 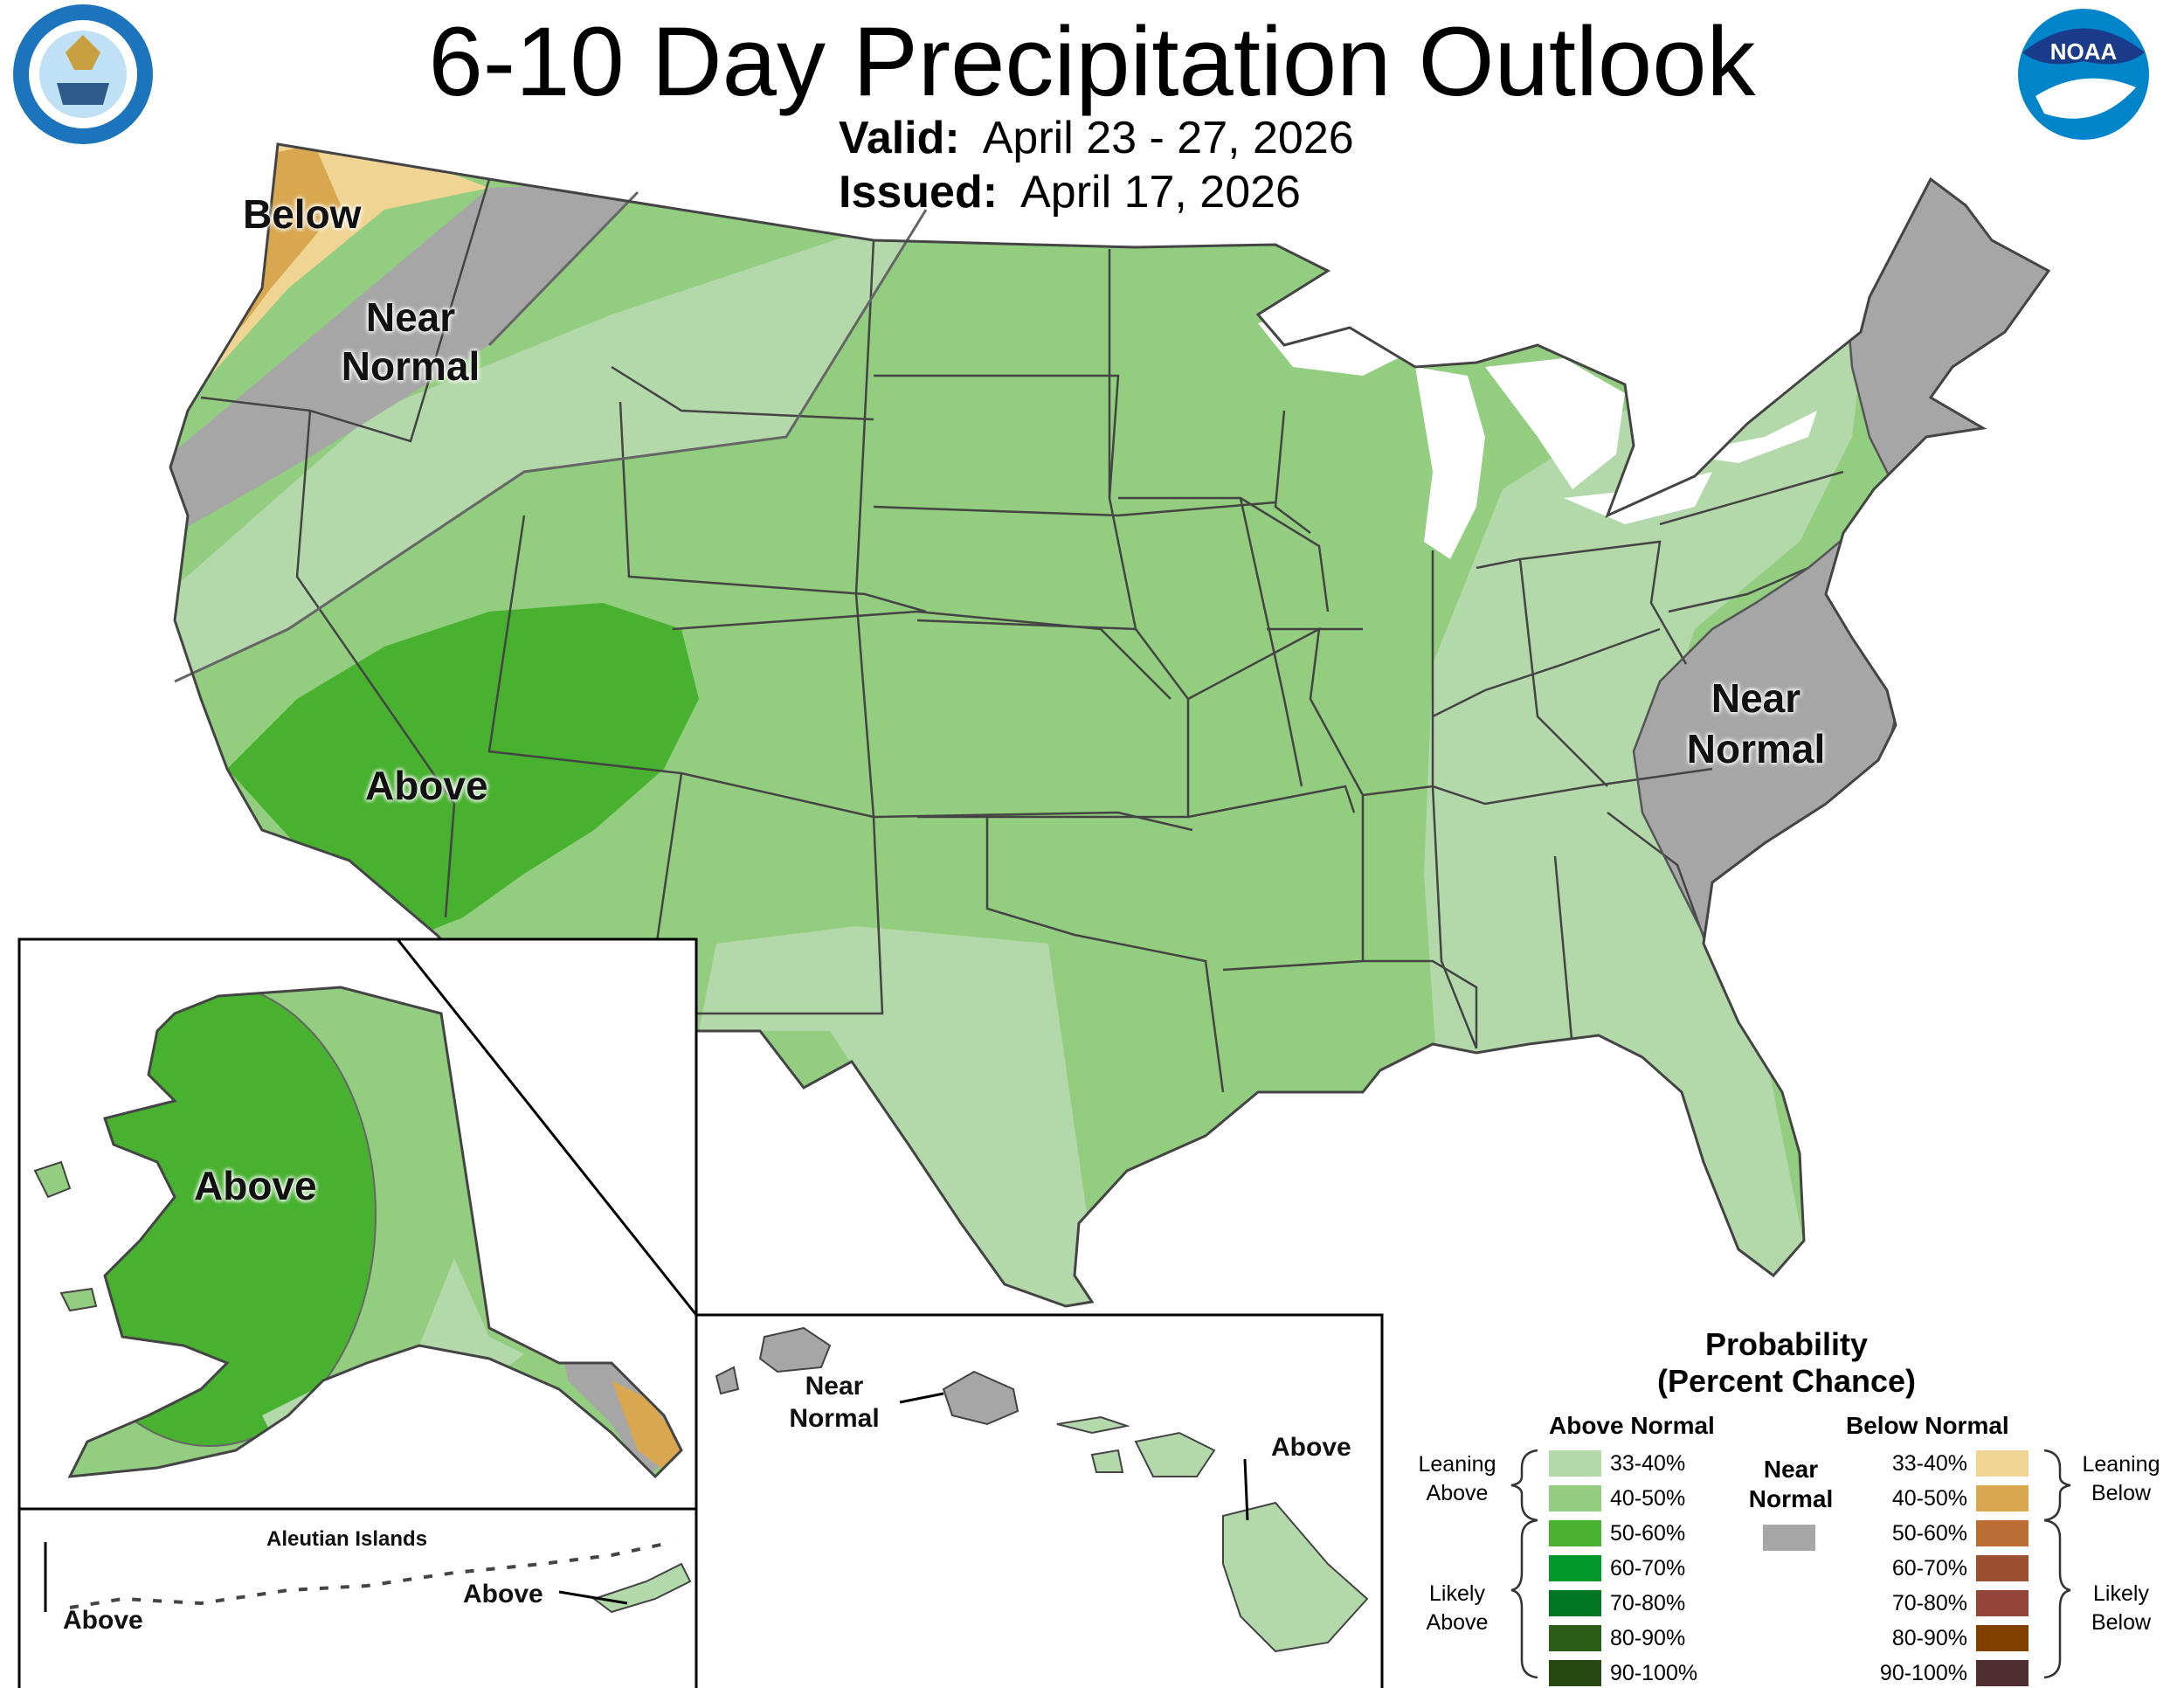 What do you see at coordinates (1789, 1538) in the screenshot?
I see `legend-near-normal-swatch` at bounding box center [1789, 1538].